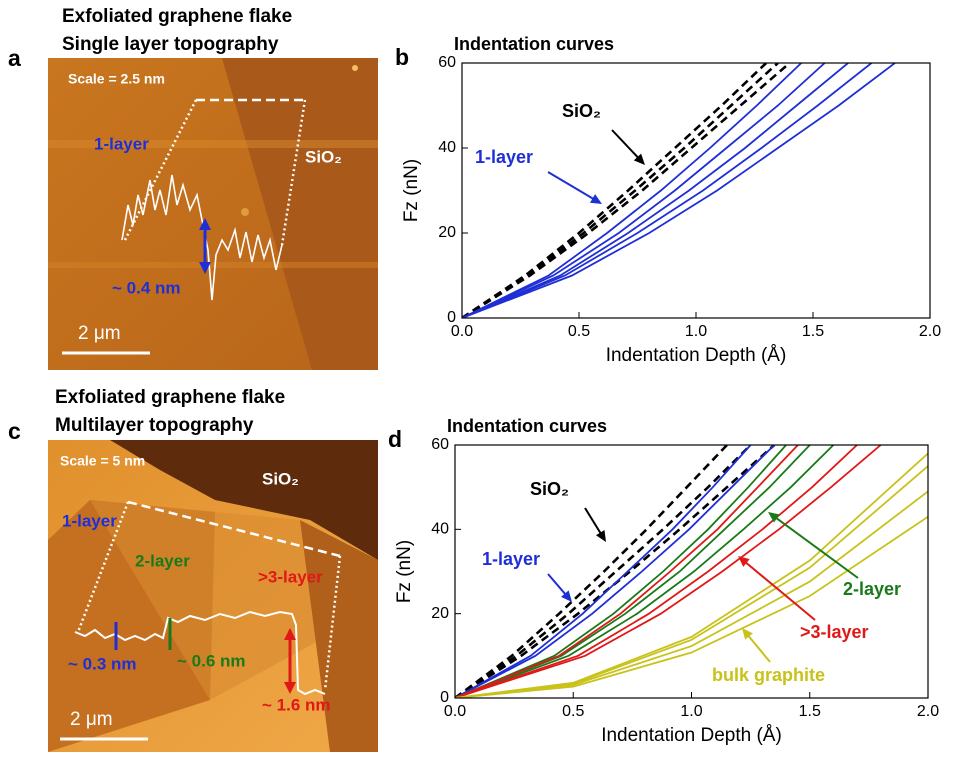  Describe the element at coordinates (154, 425) in the screenshot. I see `panel-title: Multilayer topography` at that location.